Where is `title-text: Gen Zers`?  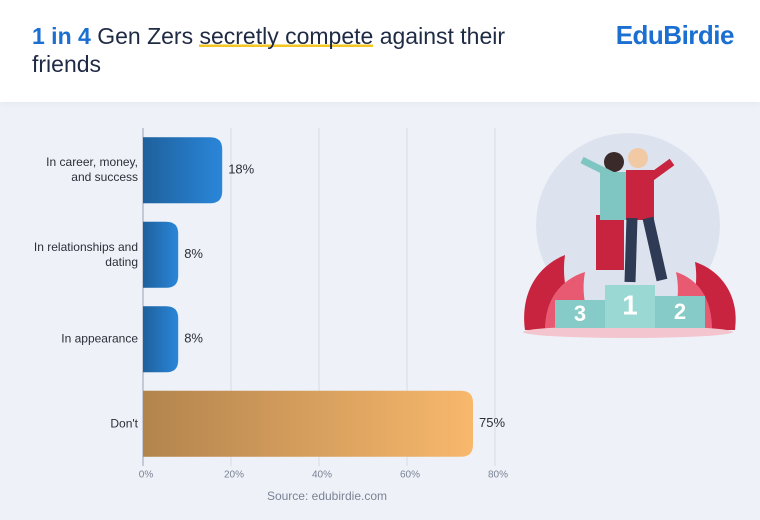 title-text: Gen Zers is located at coordinates (145, 36).